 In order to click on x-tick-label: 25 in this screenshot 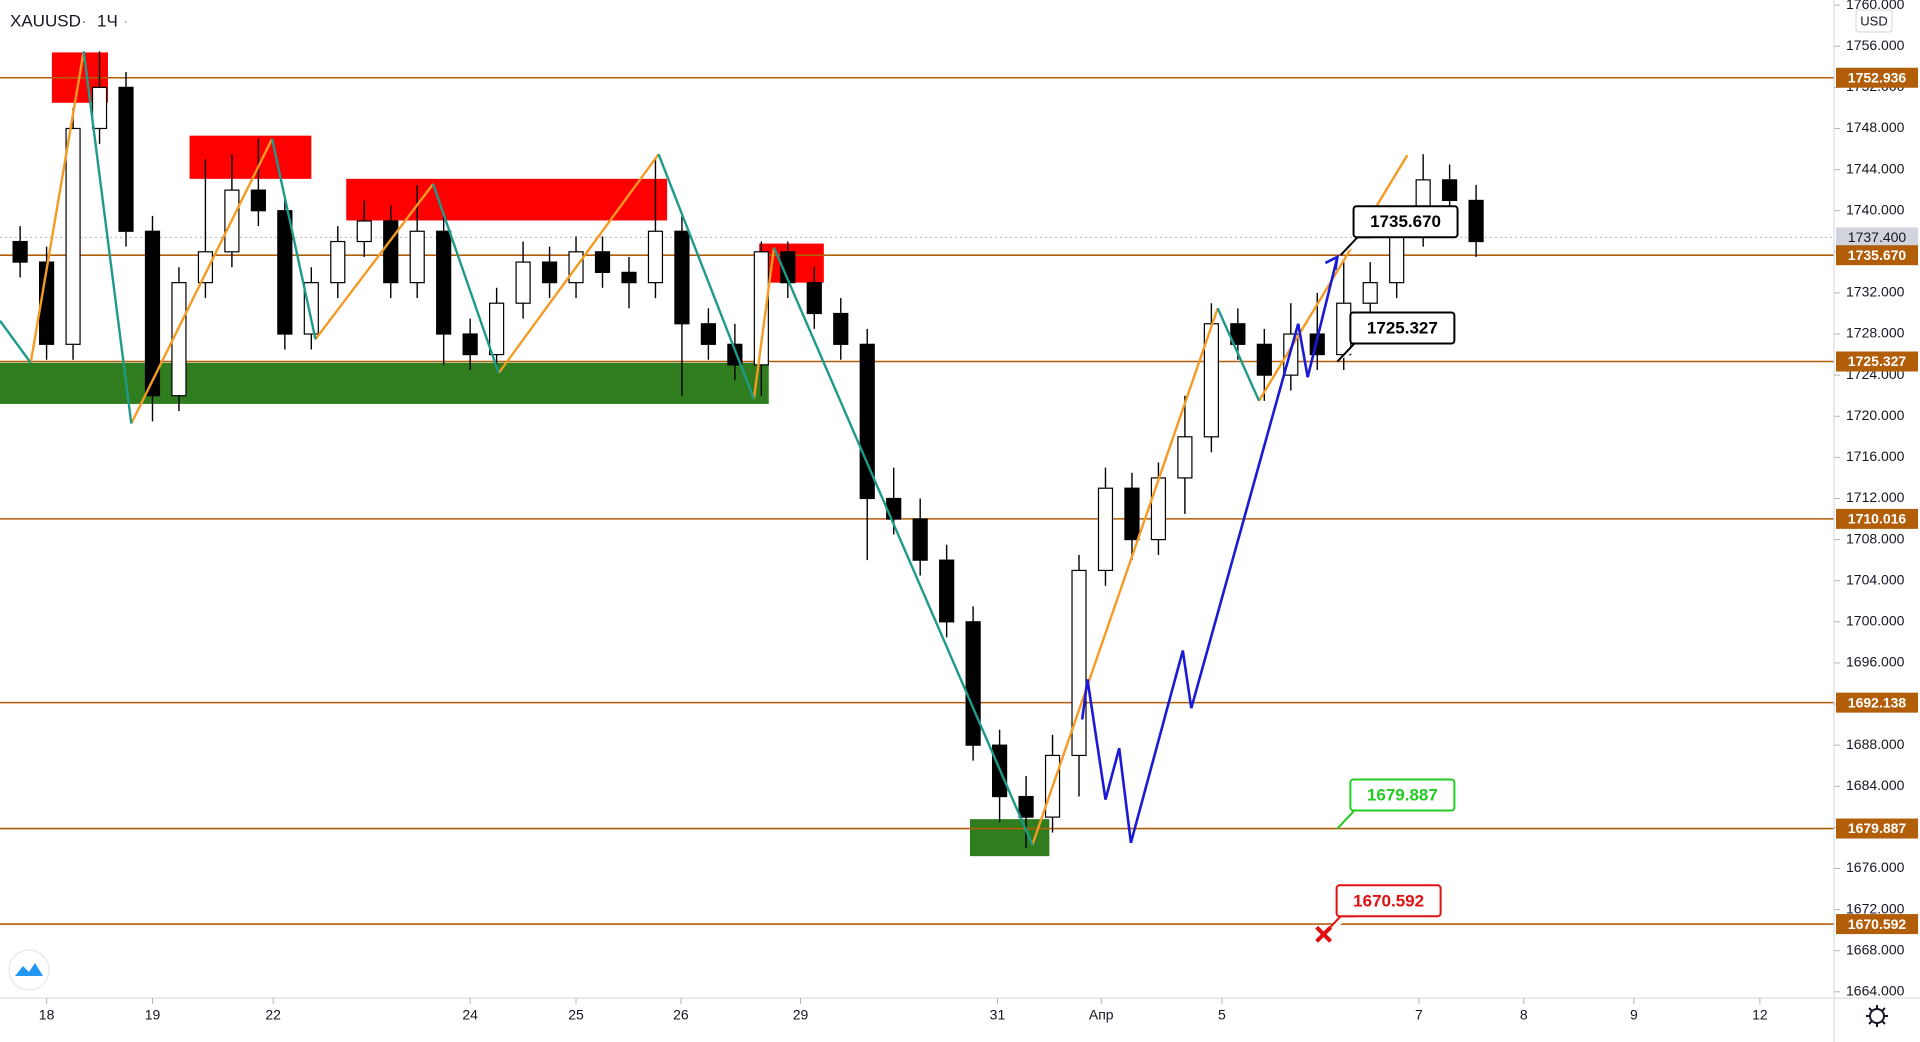, I will do `click(576, 1015)`.